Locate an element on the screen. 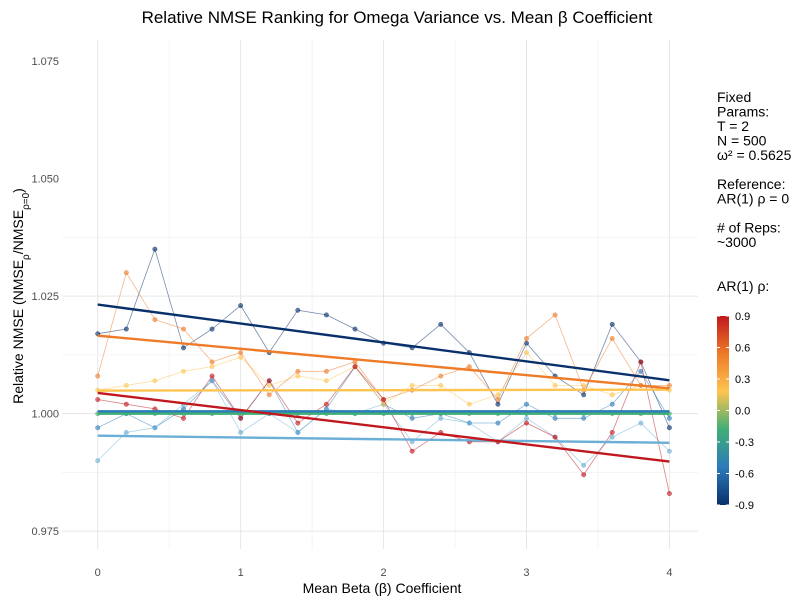  y-tick-label: 0.975 is located at coordinates (45, 532).